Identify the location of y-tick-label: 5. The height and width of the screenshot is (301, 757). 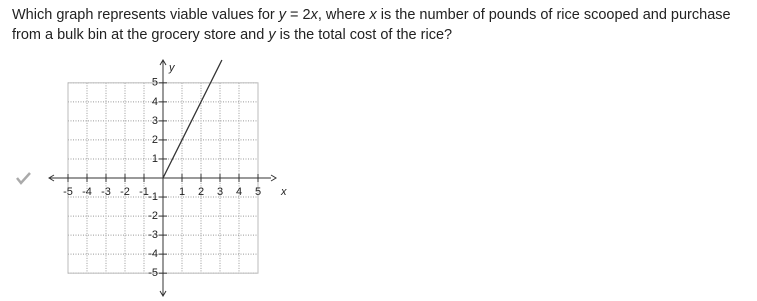
(155, 83).